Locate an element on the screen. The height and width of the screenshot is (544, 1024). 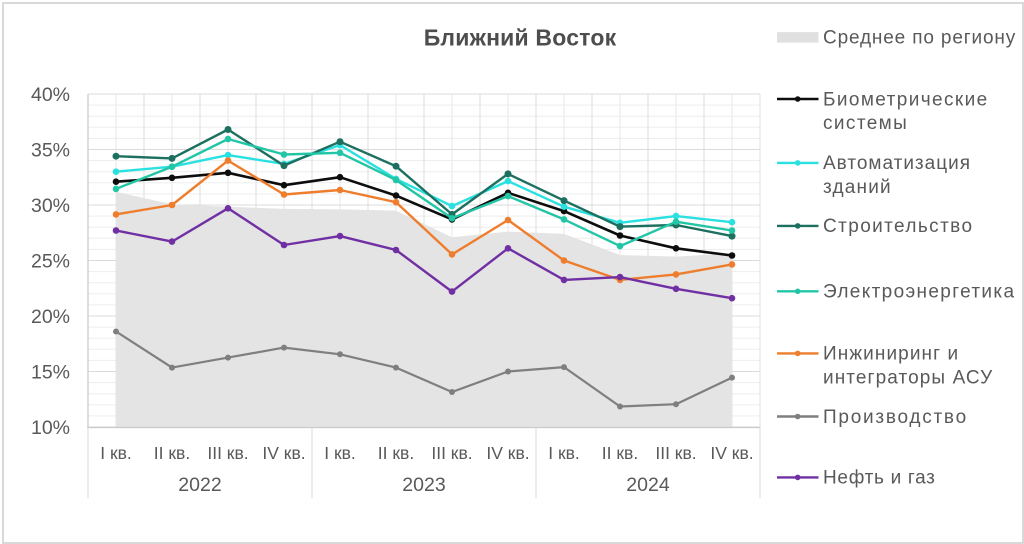
svg-text: Биометрические is located at coordinates (906, 99).